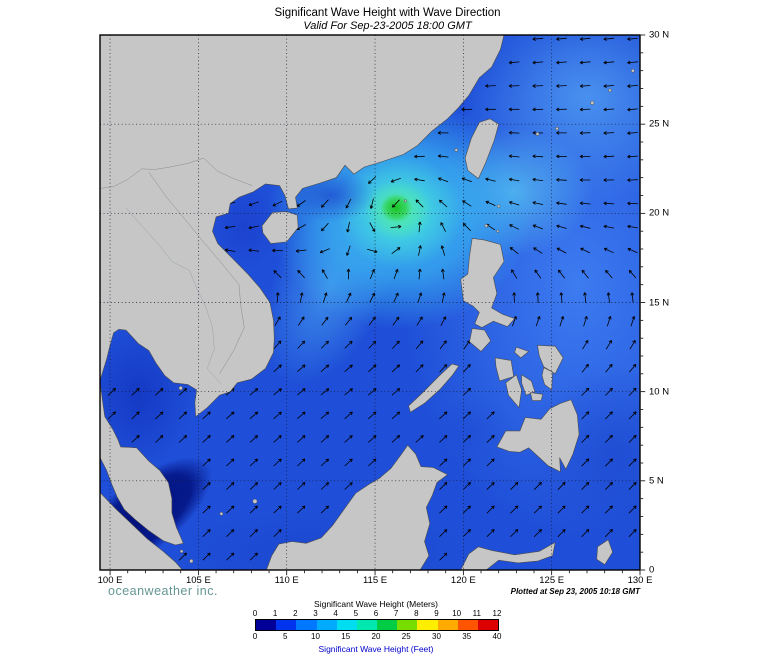 The image size is (775, 665). Describe the element at coordinates (286, 580) in the screenshot. I see `lon-tick-label: 110 E` at that location.